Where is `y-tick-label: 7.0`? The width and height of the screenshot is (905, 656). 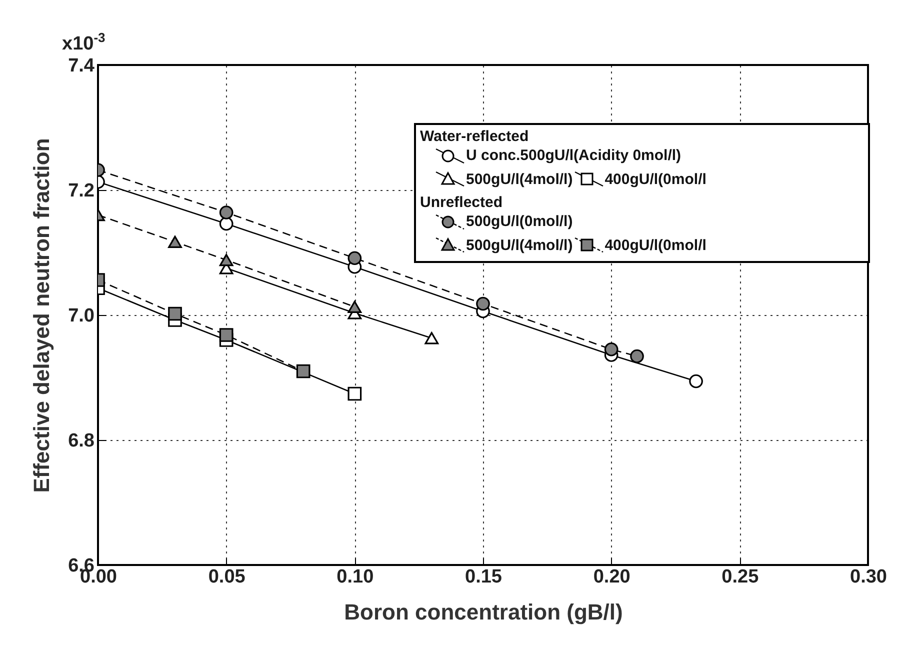
y-tick-label: 7.0 is located at coordinates (81, 316).